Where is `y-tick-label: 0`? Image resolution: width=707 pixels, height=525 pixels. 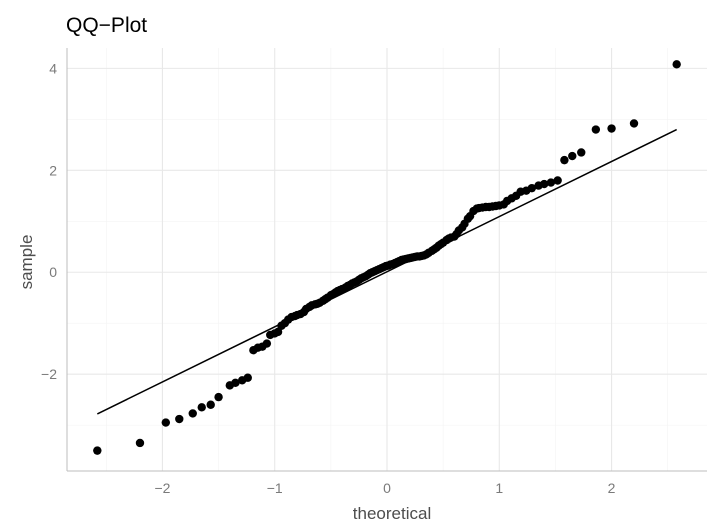 y-tick-label: 0 is located at coordinates (53, 272).